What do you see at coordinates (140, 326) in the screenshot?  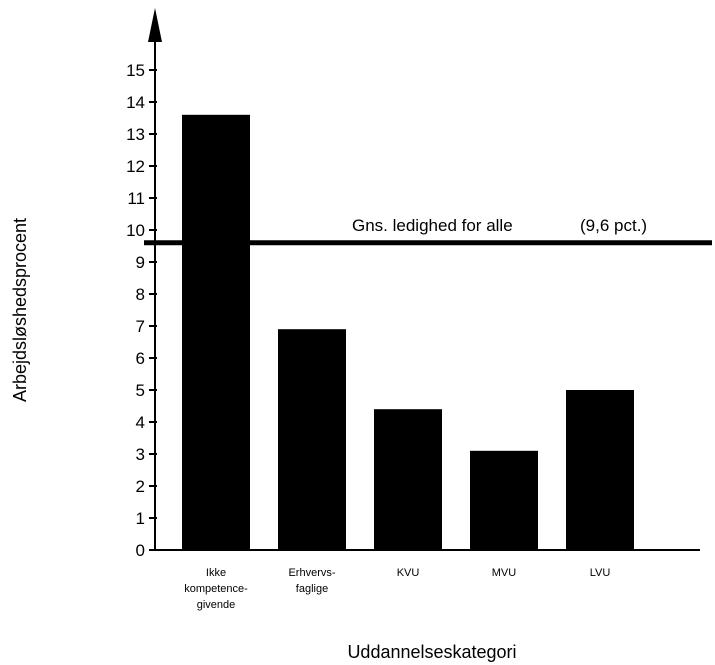 I see `y-tick-label: 7` at bounding box center [140, 326].